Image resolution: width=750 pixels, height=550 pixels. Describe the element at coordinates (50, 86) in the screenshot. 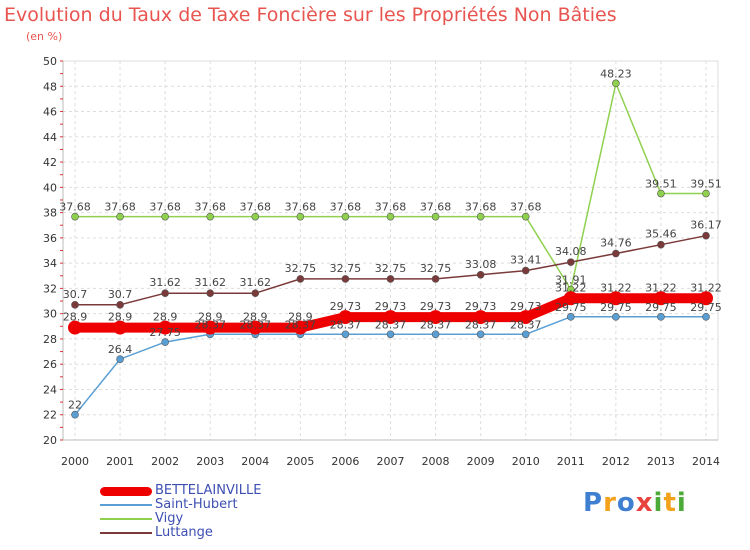

I see `y-tick-label: 48` at that location.